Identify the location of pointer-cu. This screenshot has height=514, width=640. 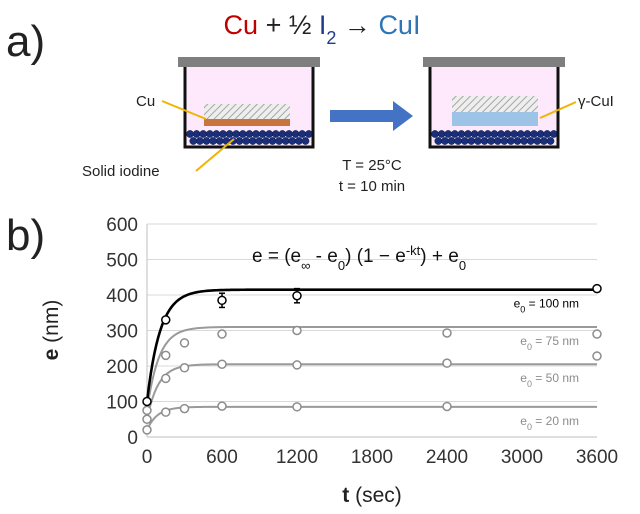
(184, 110).